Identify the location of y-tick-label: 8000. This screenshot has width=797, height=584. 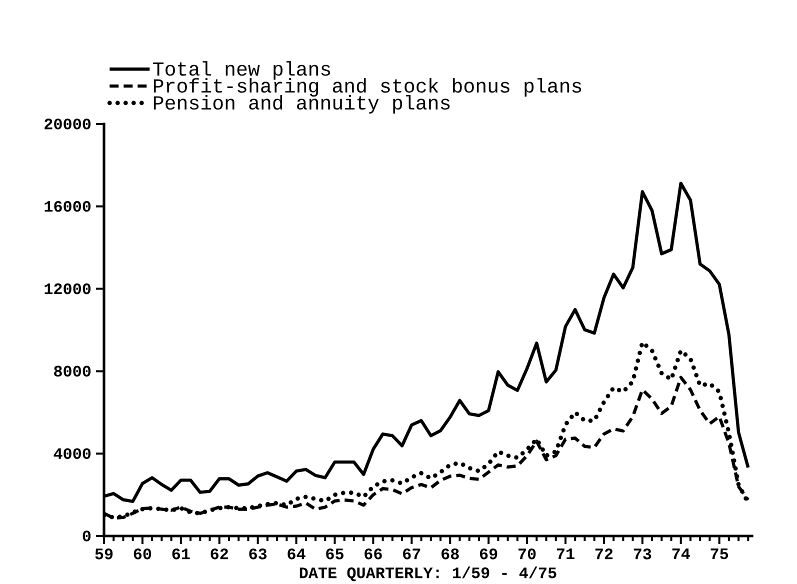
(72, 371).